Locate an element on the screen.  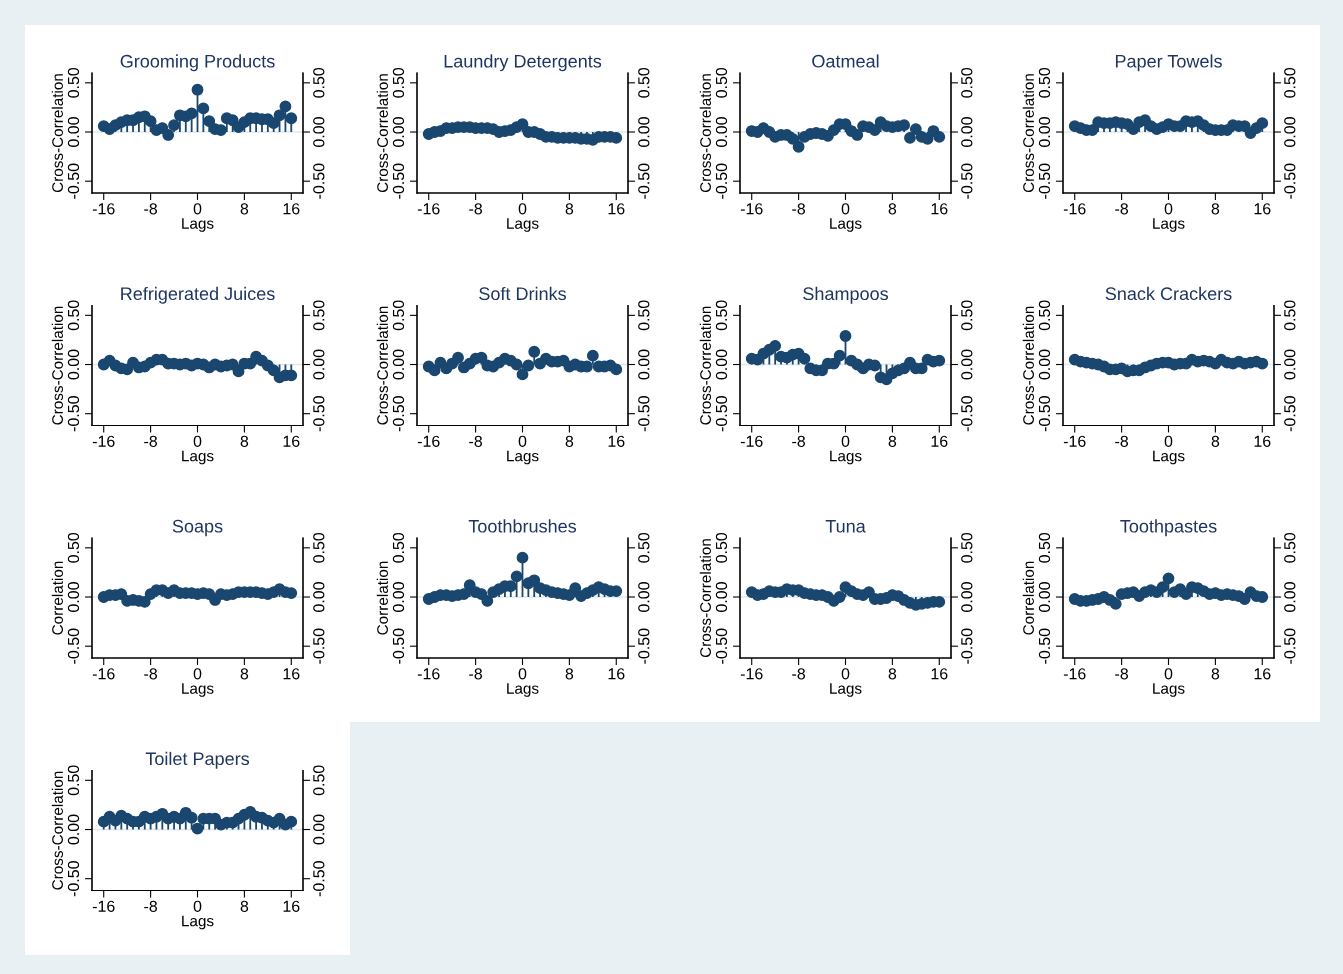
chart-title: Soft Drinks is located at coordinates (522, 293).